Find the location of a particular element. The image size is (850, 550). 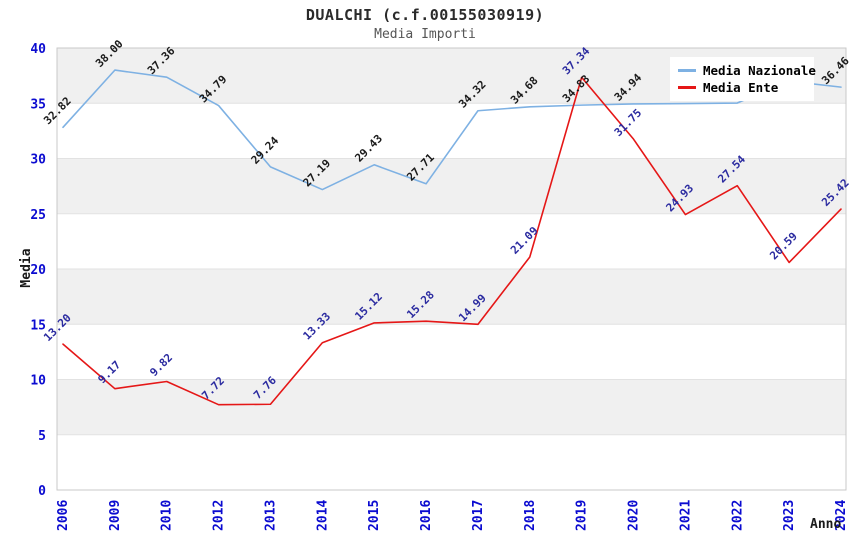

x-tick-label: 2013 is located at coordinates (270, 515).